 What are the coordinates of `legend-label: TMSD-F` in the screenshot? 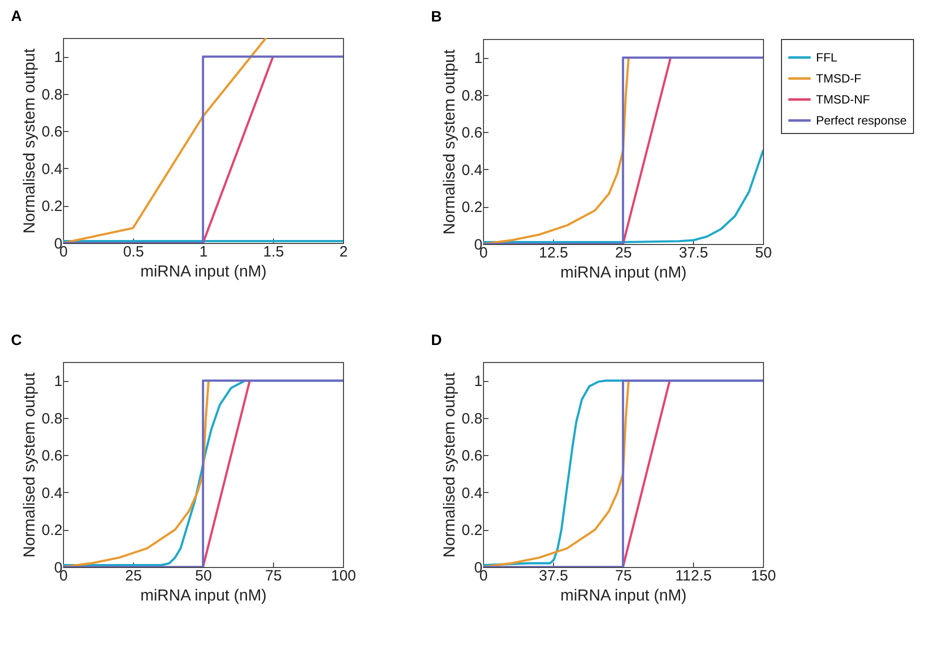 It's located at (839, 79).